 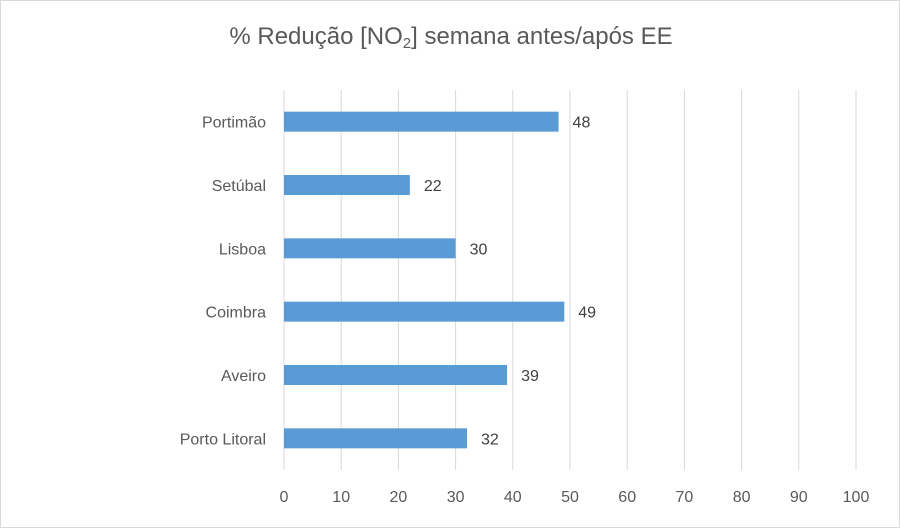 What do you see at coordinates (513, 497) in the screenshot?
I see `x-tick-label: 40` at bounding box center [513, 497].